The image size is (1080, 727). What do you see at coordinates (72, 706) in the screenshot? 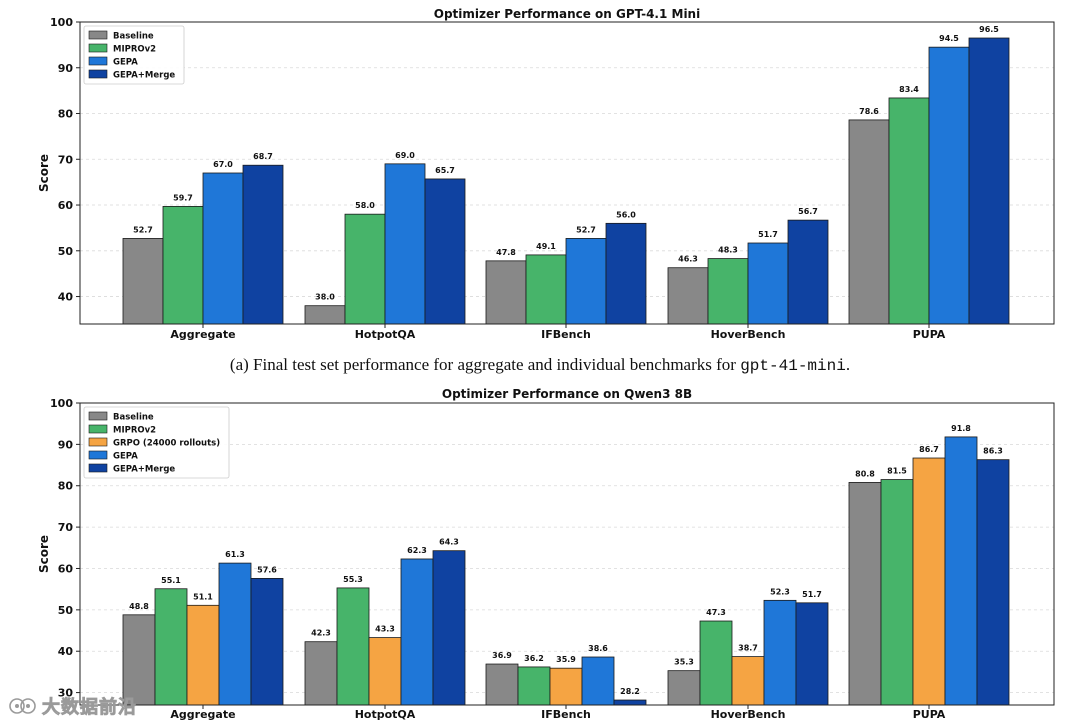
I see `watermark: 大数据前沿` at bounding box center [72, 706].